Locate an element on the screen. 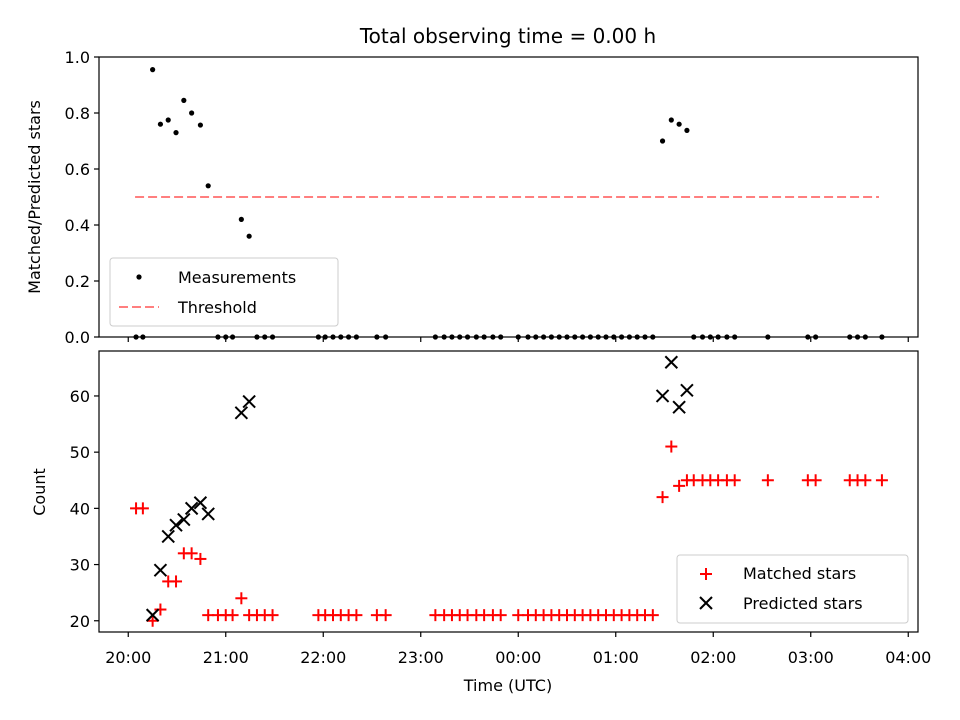  top-y-tick-label: 0.6 is located at coordinates (77, 169).